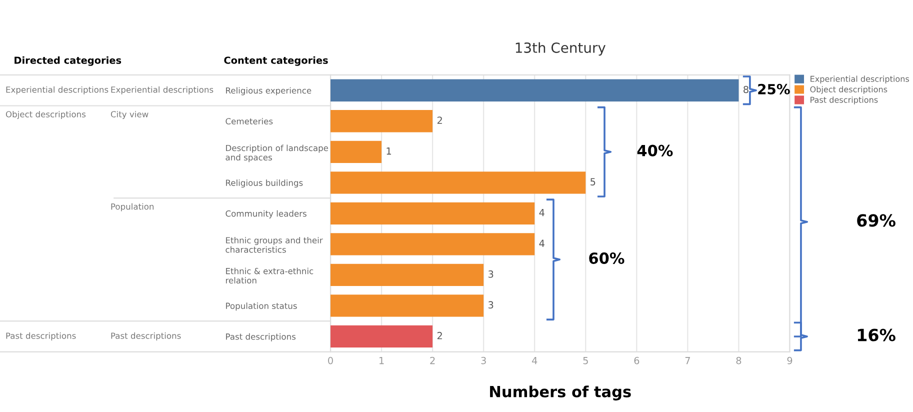 The height and width of the screenshot is (412, 913). What do you see at coordinates (277, 153) in the screenshot?
I see `y-tick-label: Description of landscape and spaces` at bounding box center [277, 153].